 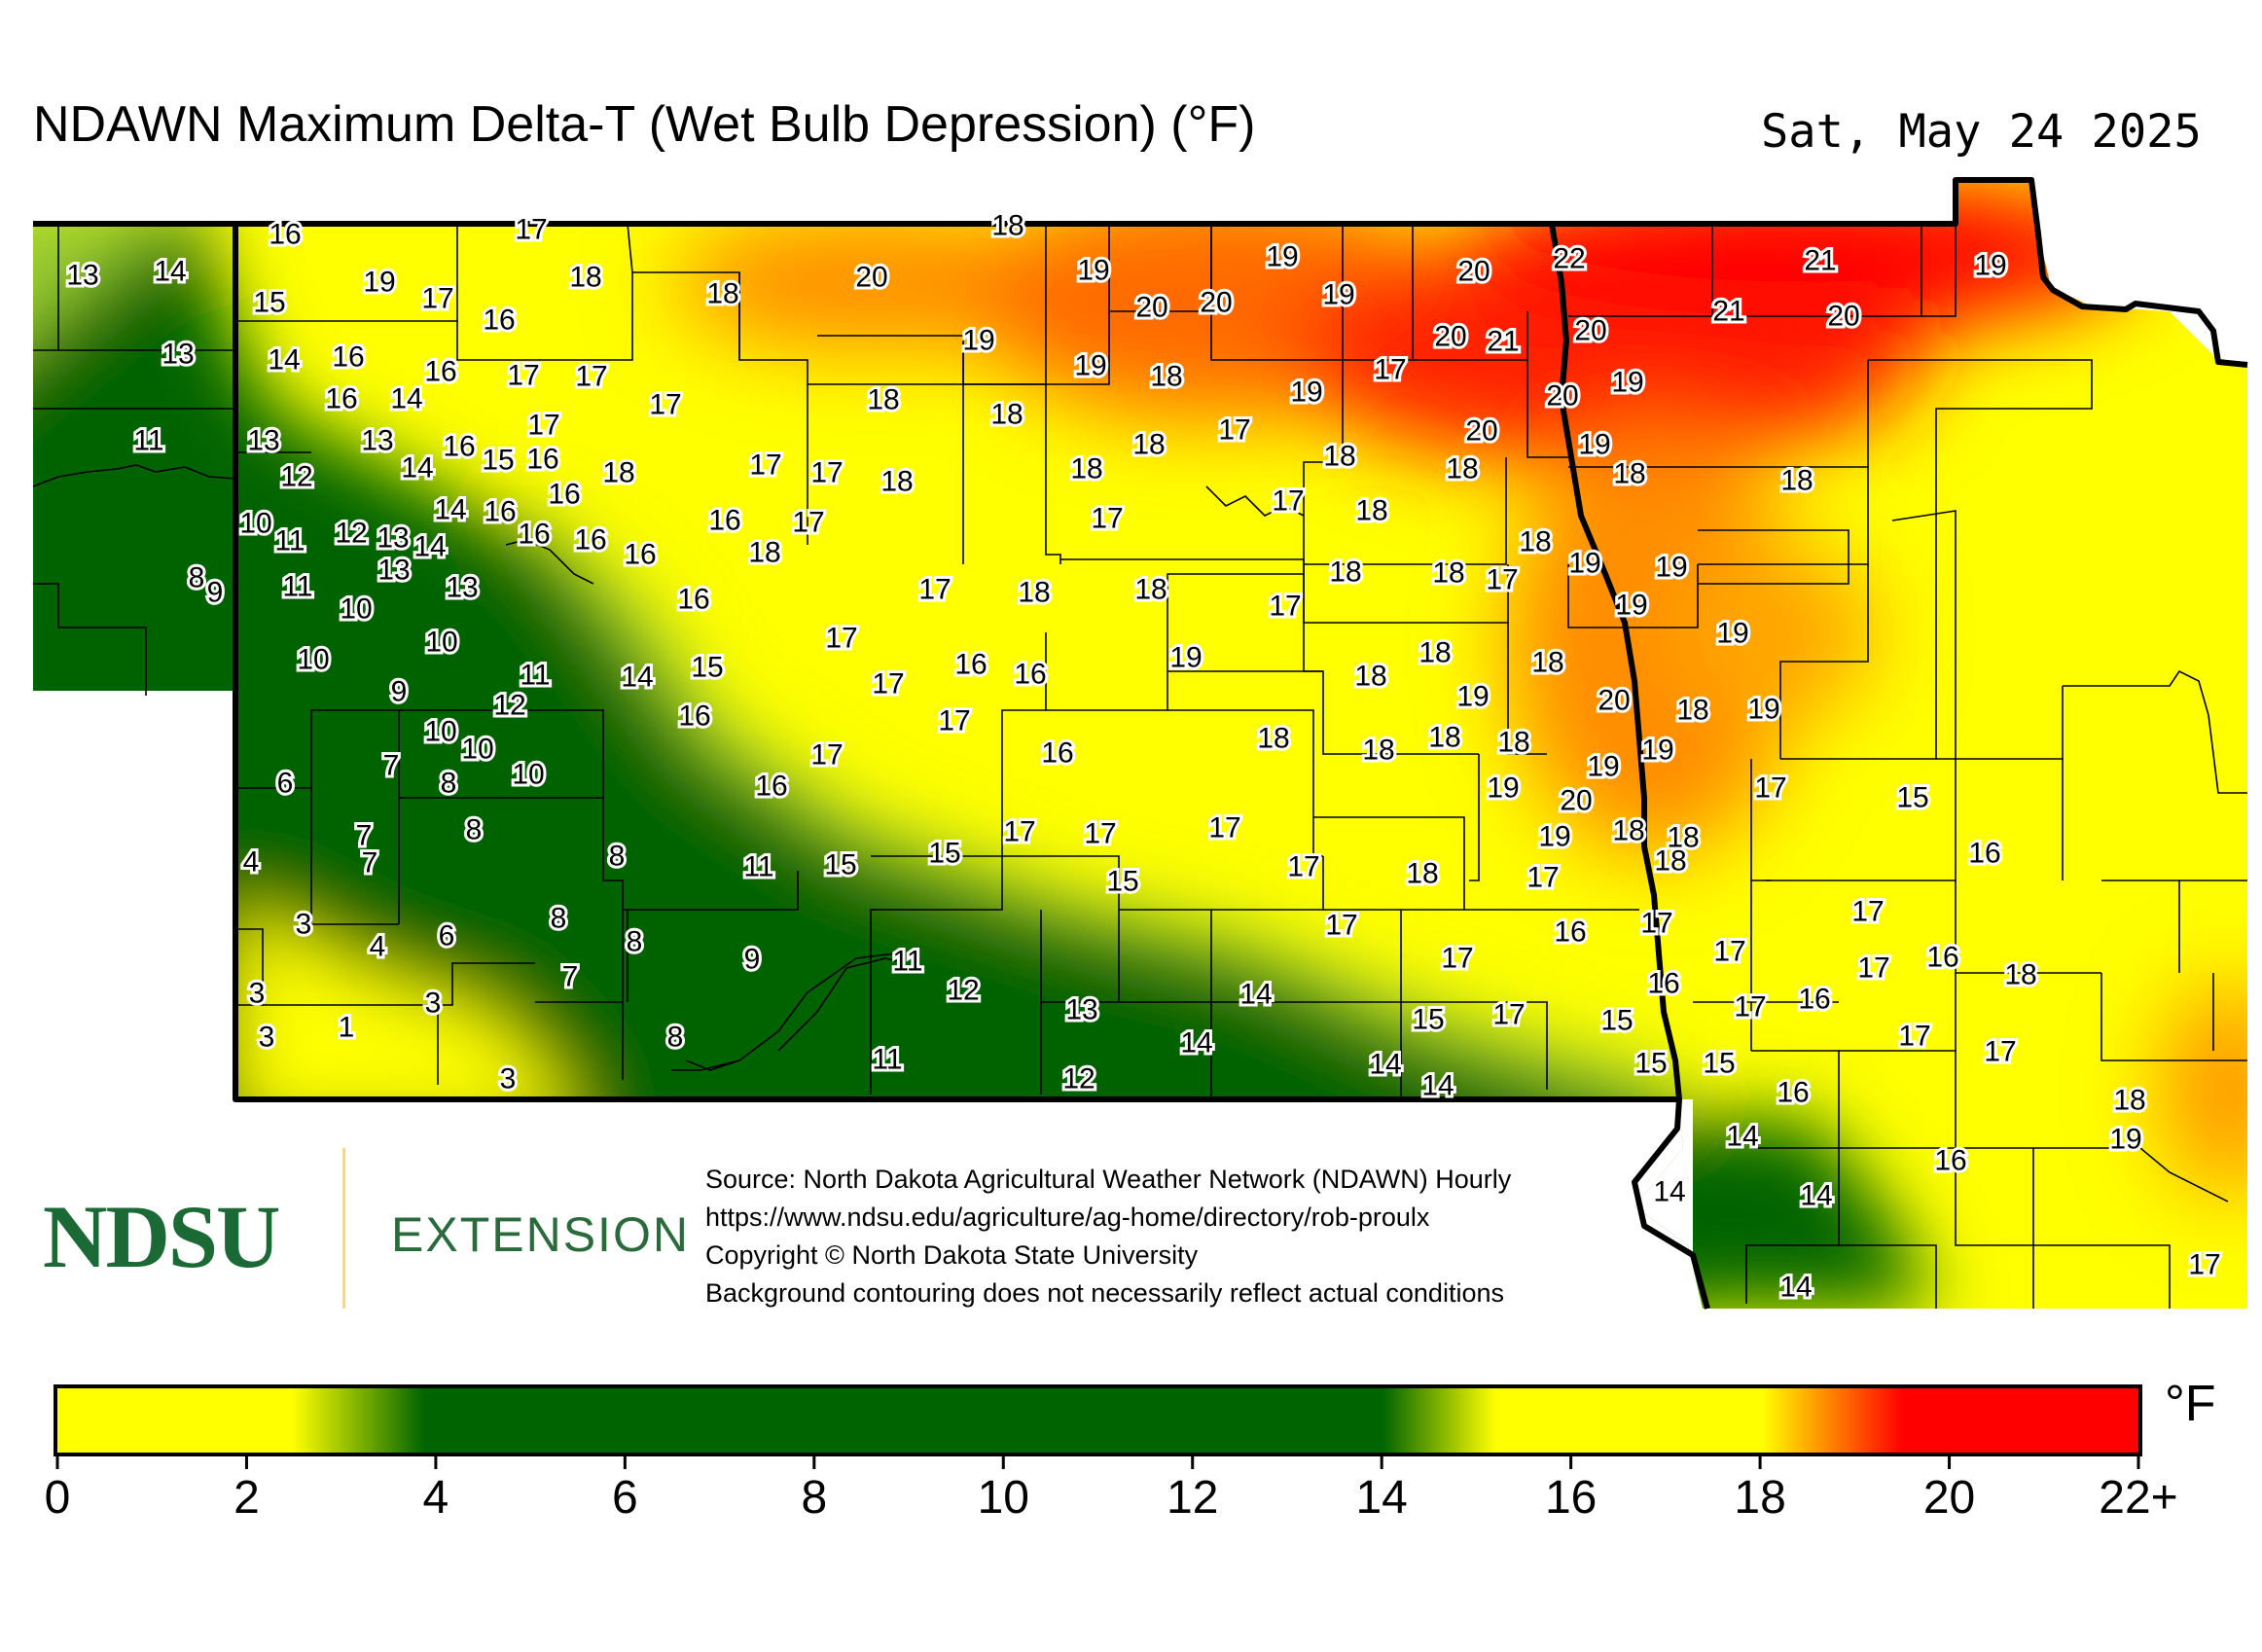 I want to click on station-value: 4, so click(x=378, y=947).